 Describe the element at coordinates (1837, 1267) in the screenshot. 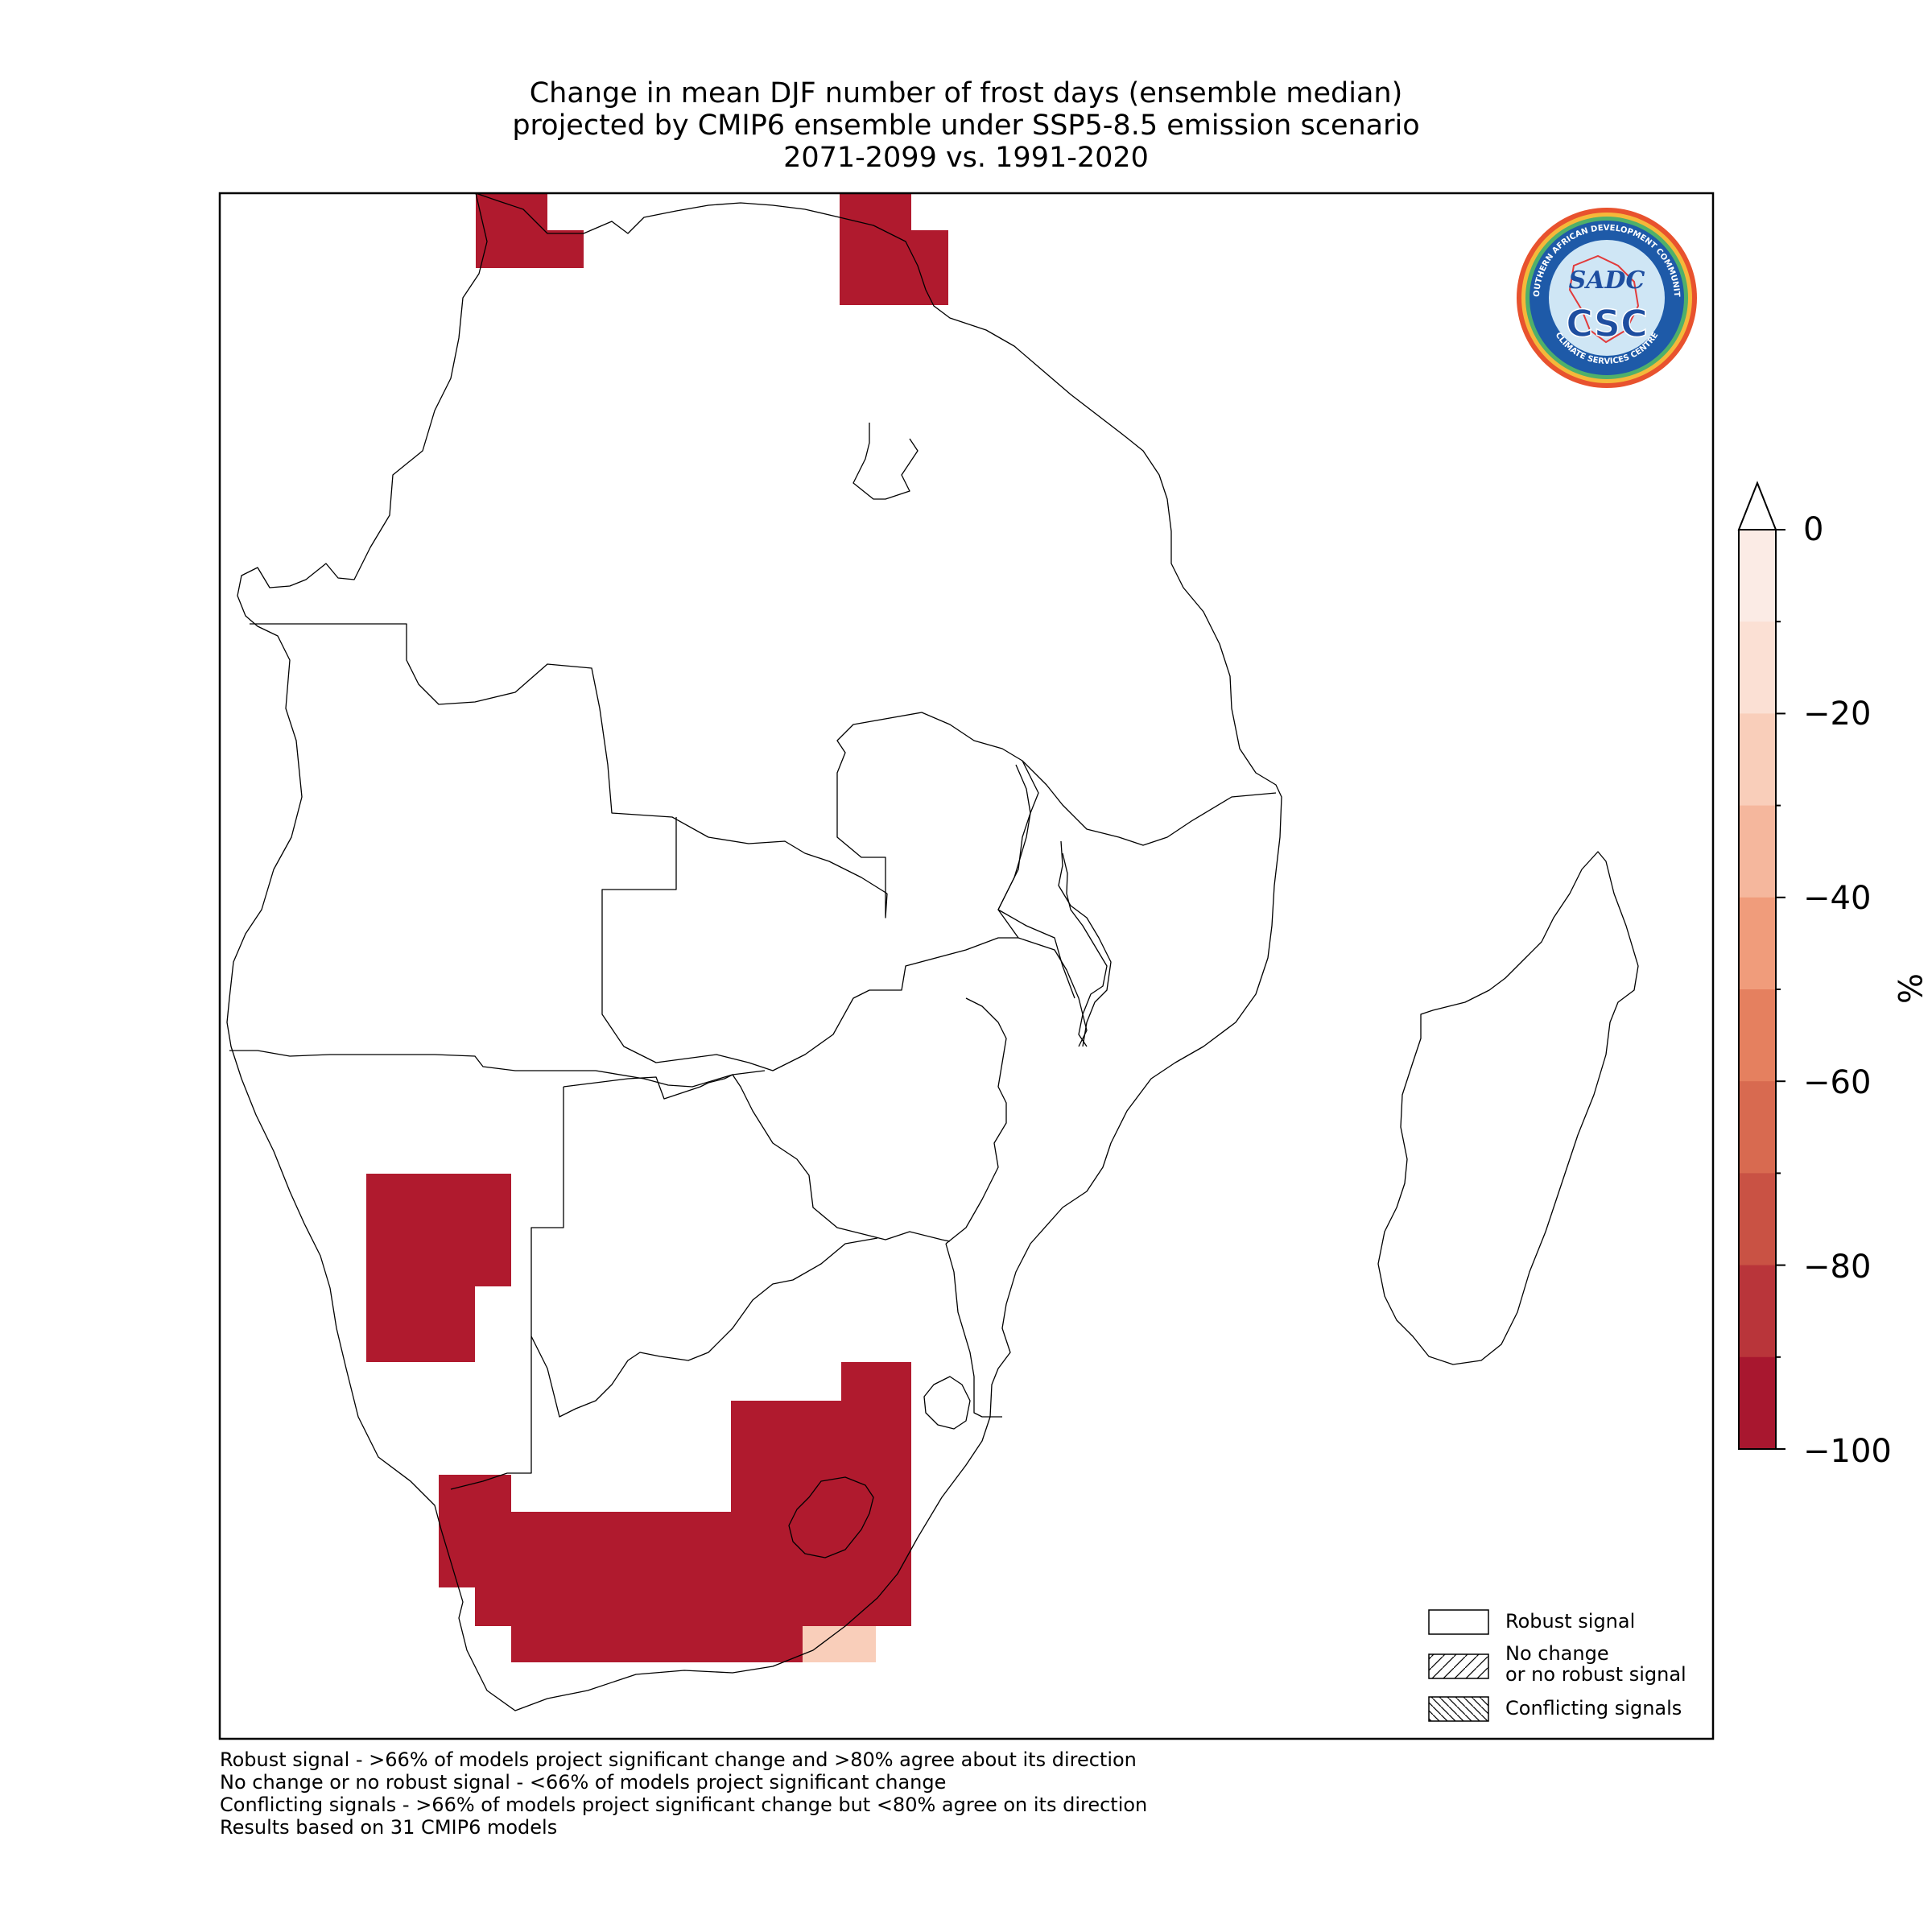

I see `colorbar-tick-4: −80` at that location.